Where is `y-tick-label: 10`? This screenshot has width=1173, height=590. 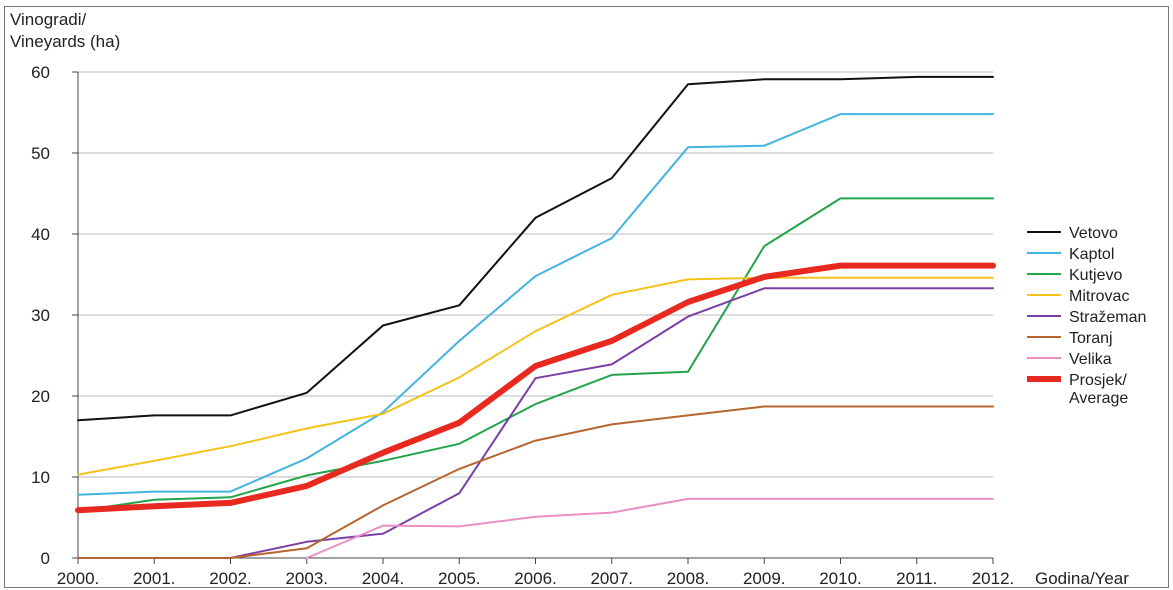
y-tick-label: 10 is located at coordinates (40, 477).